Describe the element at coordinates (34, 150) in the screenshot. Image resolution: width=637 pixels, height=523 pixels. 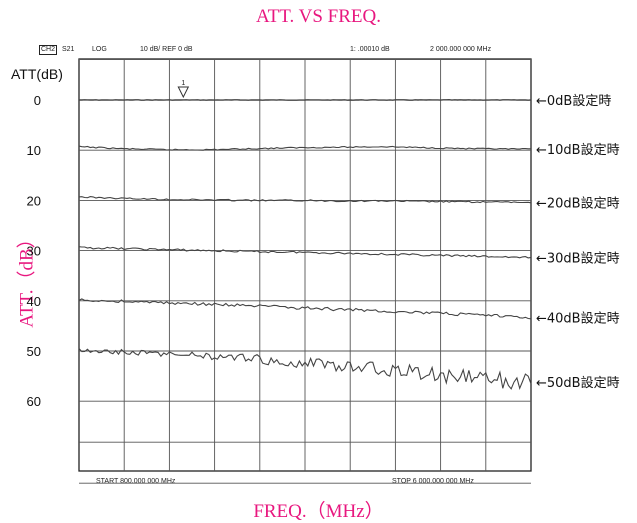
I see `y-tick-label: 10` at that location.